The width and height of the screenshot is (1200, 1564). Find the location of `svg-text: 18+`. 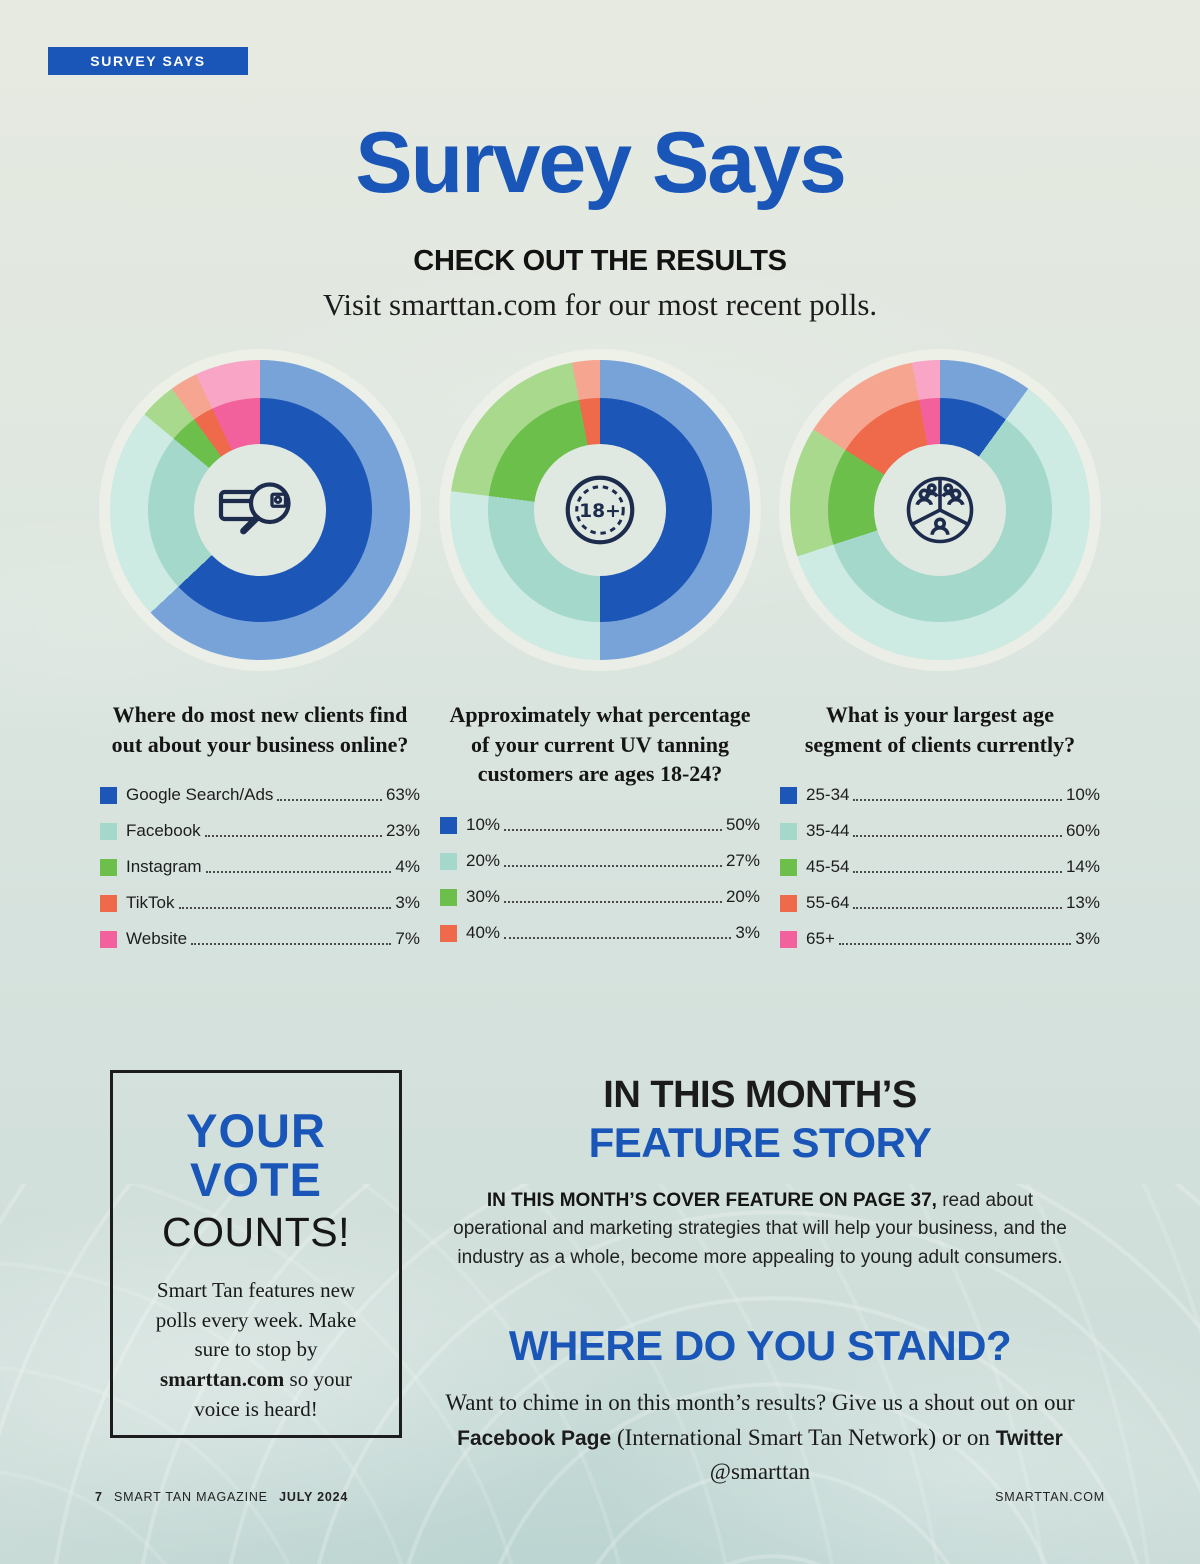

svg-text: 18+ is located at coordinates (600, 511).